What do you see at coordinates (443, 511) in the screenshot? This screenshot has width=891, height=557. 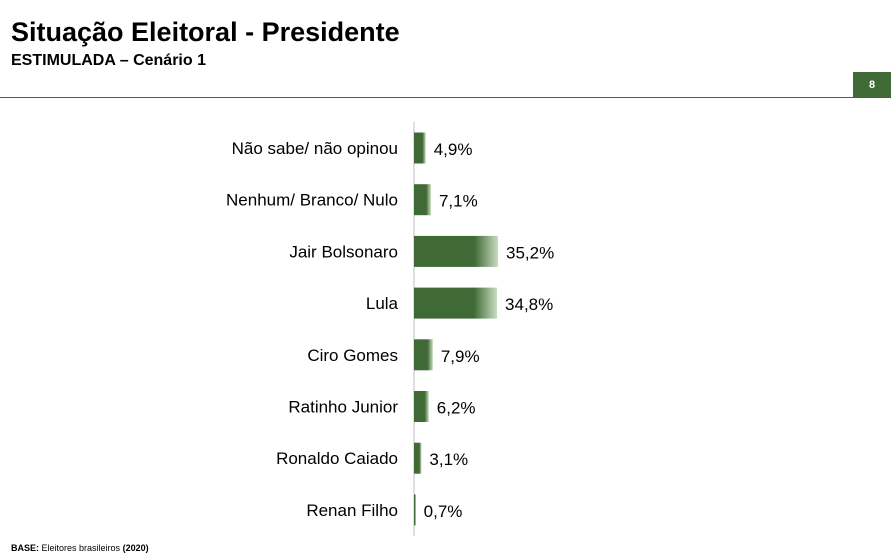 I see `value-label: 0,7%` at bounding box center [443, 511].